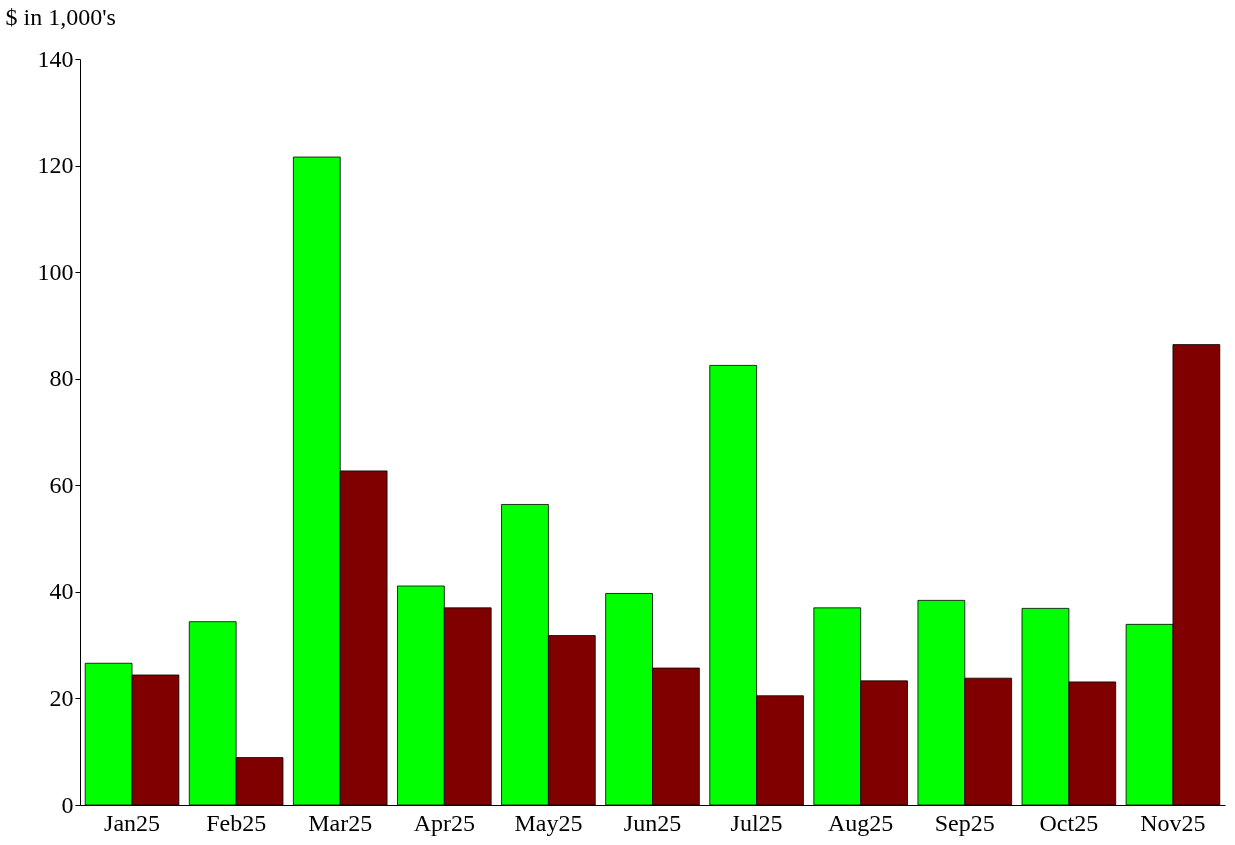 This screenshot has width=1235, height=845. Describe the element at coordinates (55, 58) in the screenshot. I see `y-tick-label: 140` at that location.